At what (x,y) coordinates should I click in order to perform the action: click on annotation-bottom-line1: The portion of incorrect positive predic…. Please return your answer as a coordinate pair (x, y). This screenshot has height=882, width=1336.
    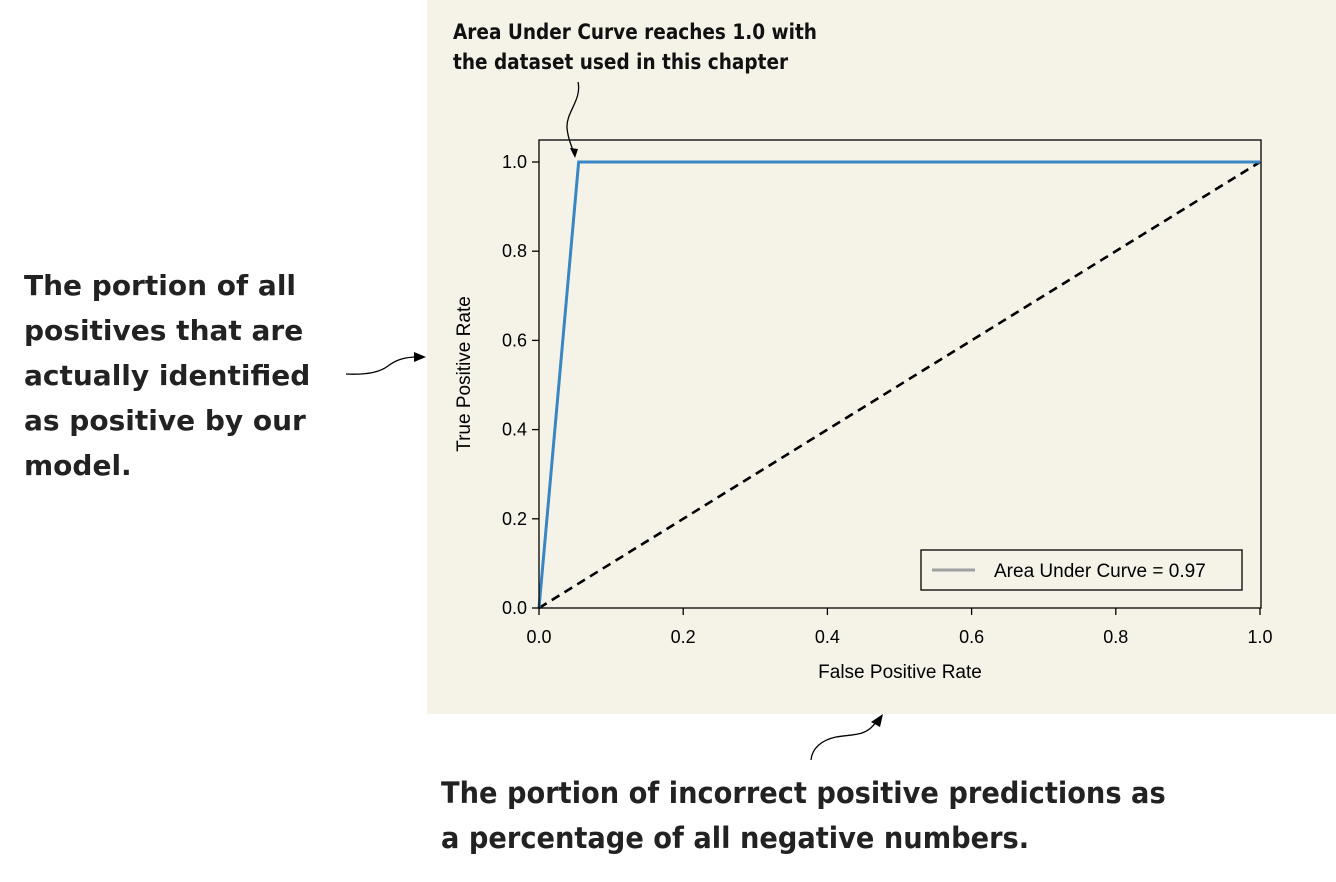
    Looking at the image, I should click on (803, 793).